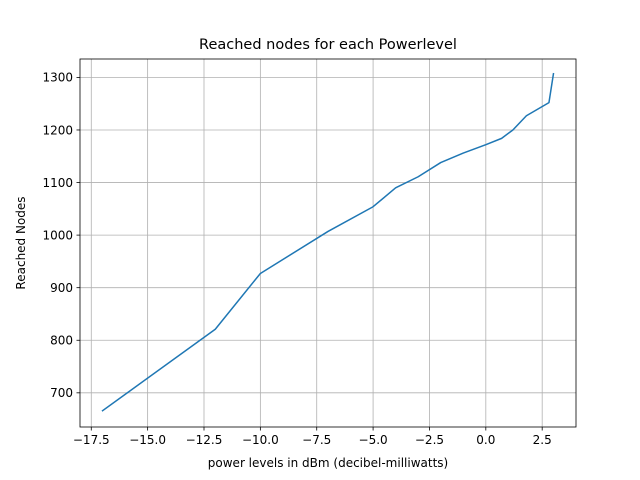 Image resolution: width=640 pixels, height=480 pixels. What do you see at coordinates (260, 440) in the screenshot?
I see `x-tick-label: −10.0` at bounding box center [260, 440].